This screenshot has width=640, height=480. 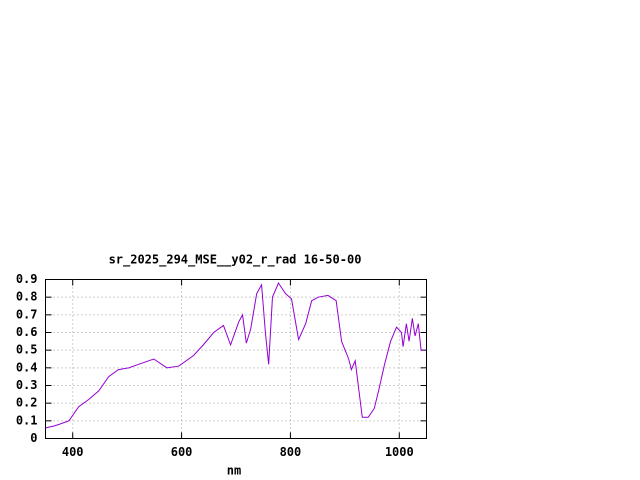 I want to click on y-tick-label: 0.1, so click(x=27, y=420).